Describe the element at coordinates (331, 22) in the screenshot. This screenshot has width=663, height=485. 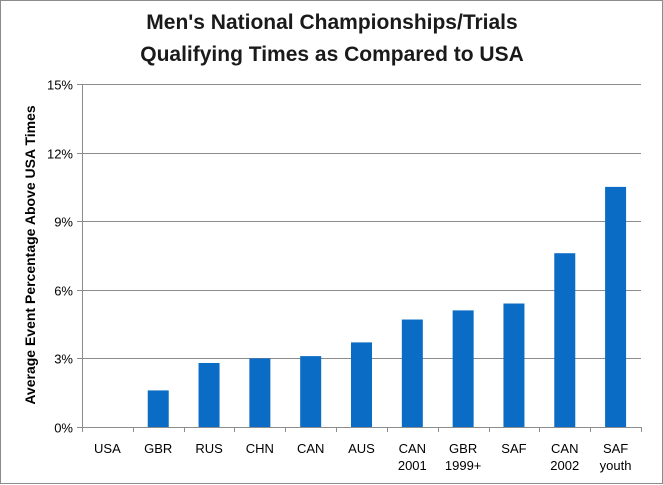
I see `chart-title-line-1: Men's National Championships/Trials` at that location.